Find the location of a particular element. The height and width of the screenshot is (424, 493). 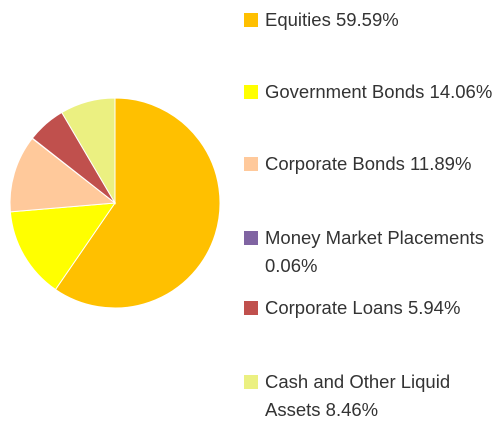

legend-item: Corporate Bonds 11.89% is located at coordinates (368, 164).